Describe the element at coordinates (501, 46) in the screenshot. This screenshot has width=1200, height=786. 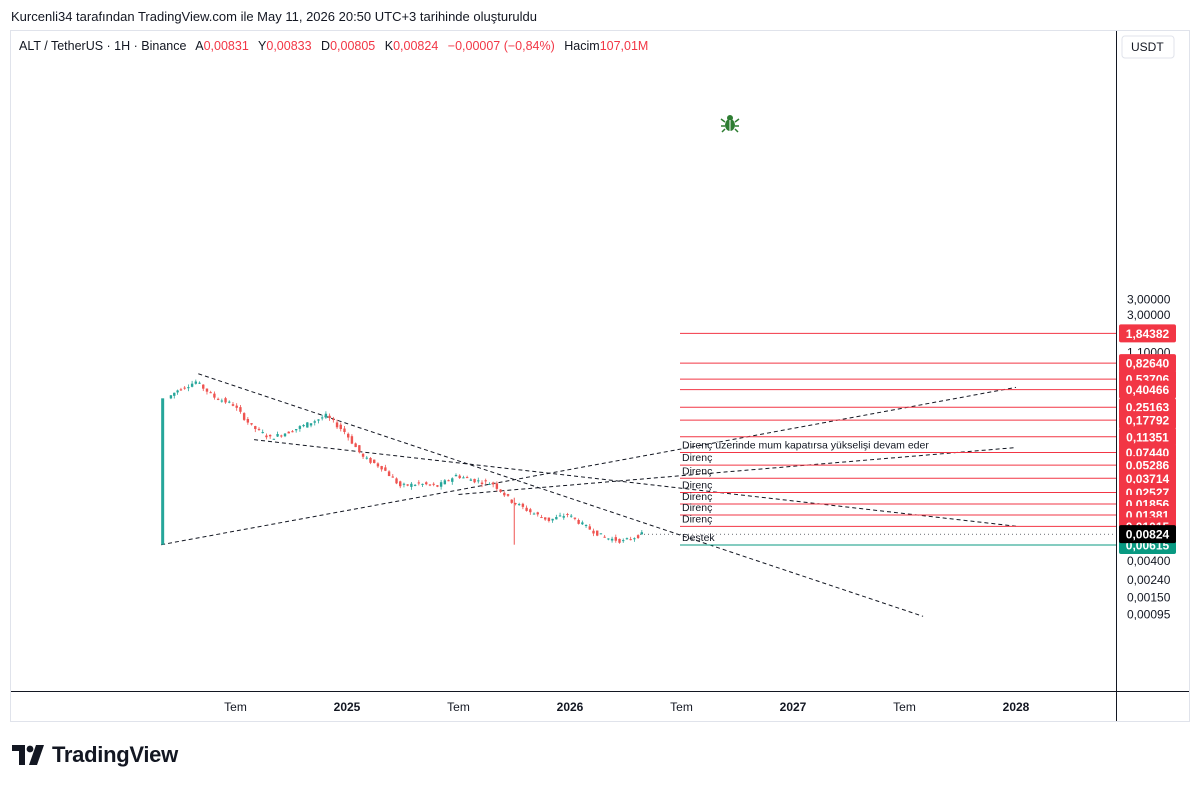
I see `legend-change: −0,00007 (−0,84%)` at that location.